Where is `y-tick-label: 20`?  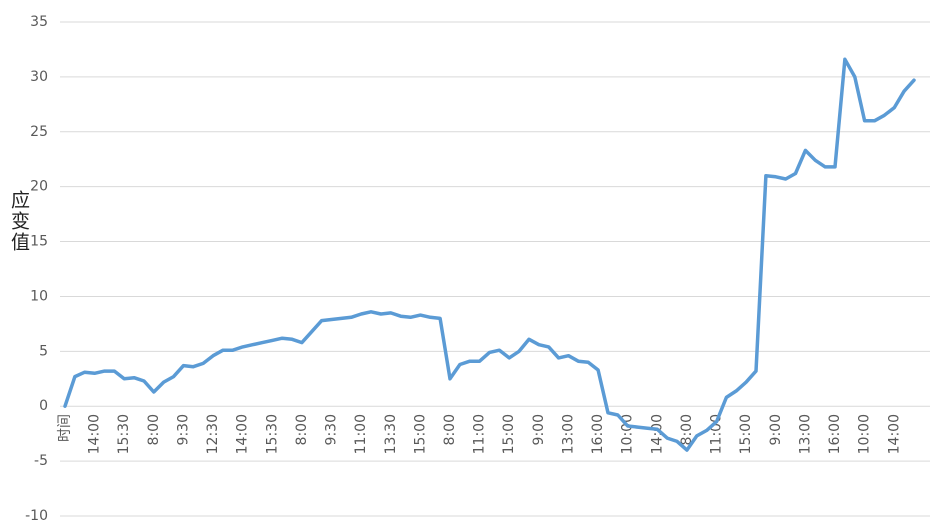
y-tick-label: 20 is located at coordinates (39, 187).